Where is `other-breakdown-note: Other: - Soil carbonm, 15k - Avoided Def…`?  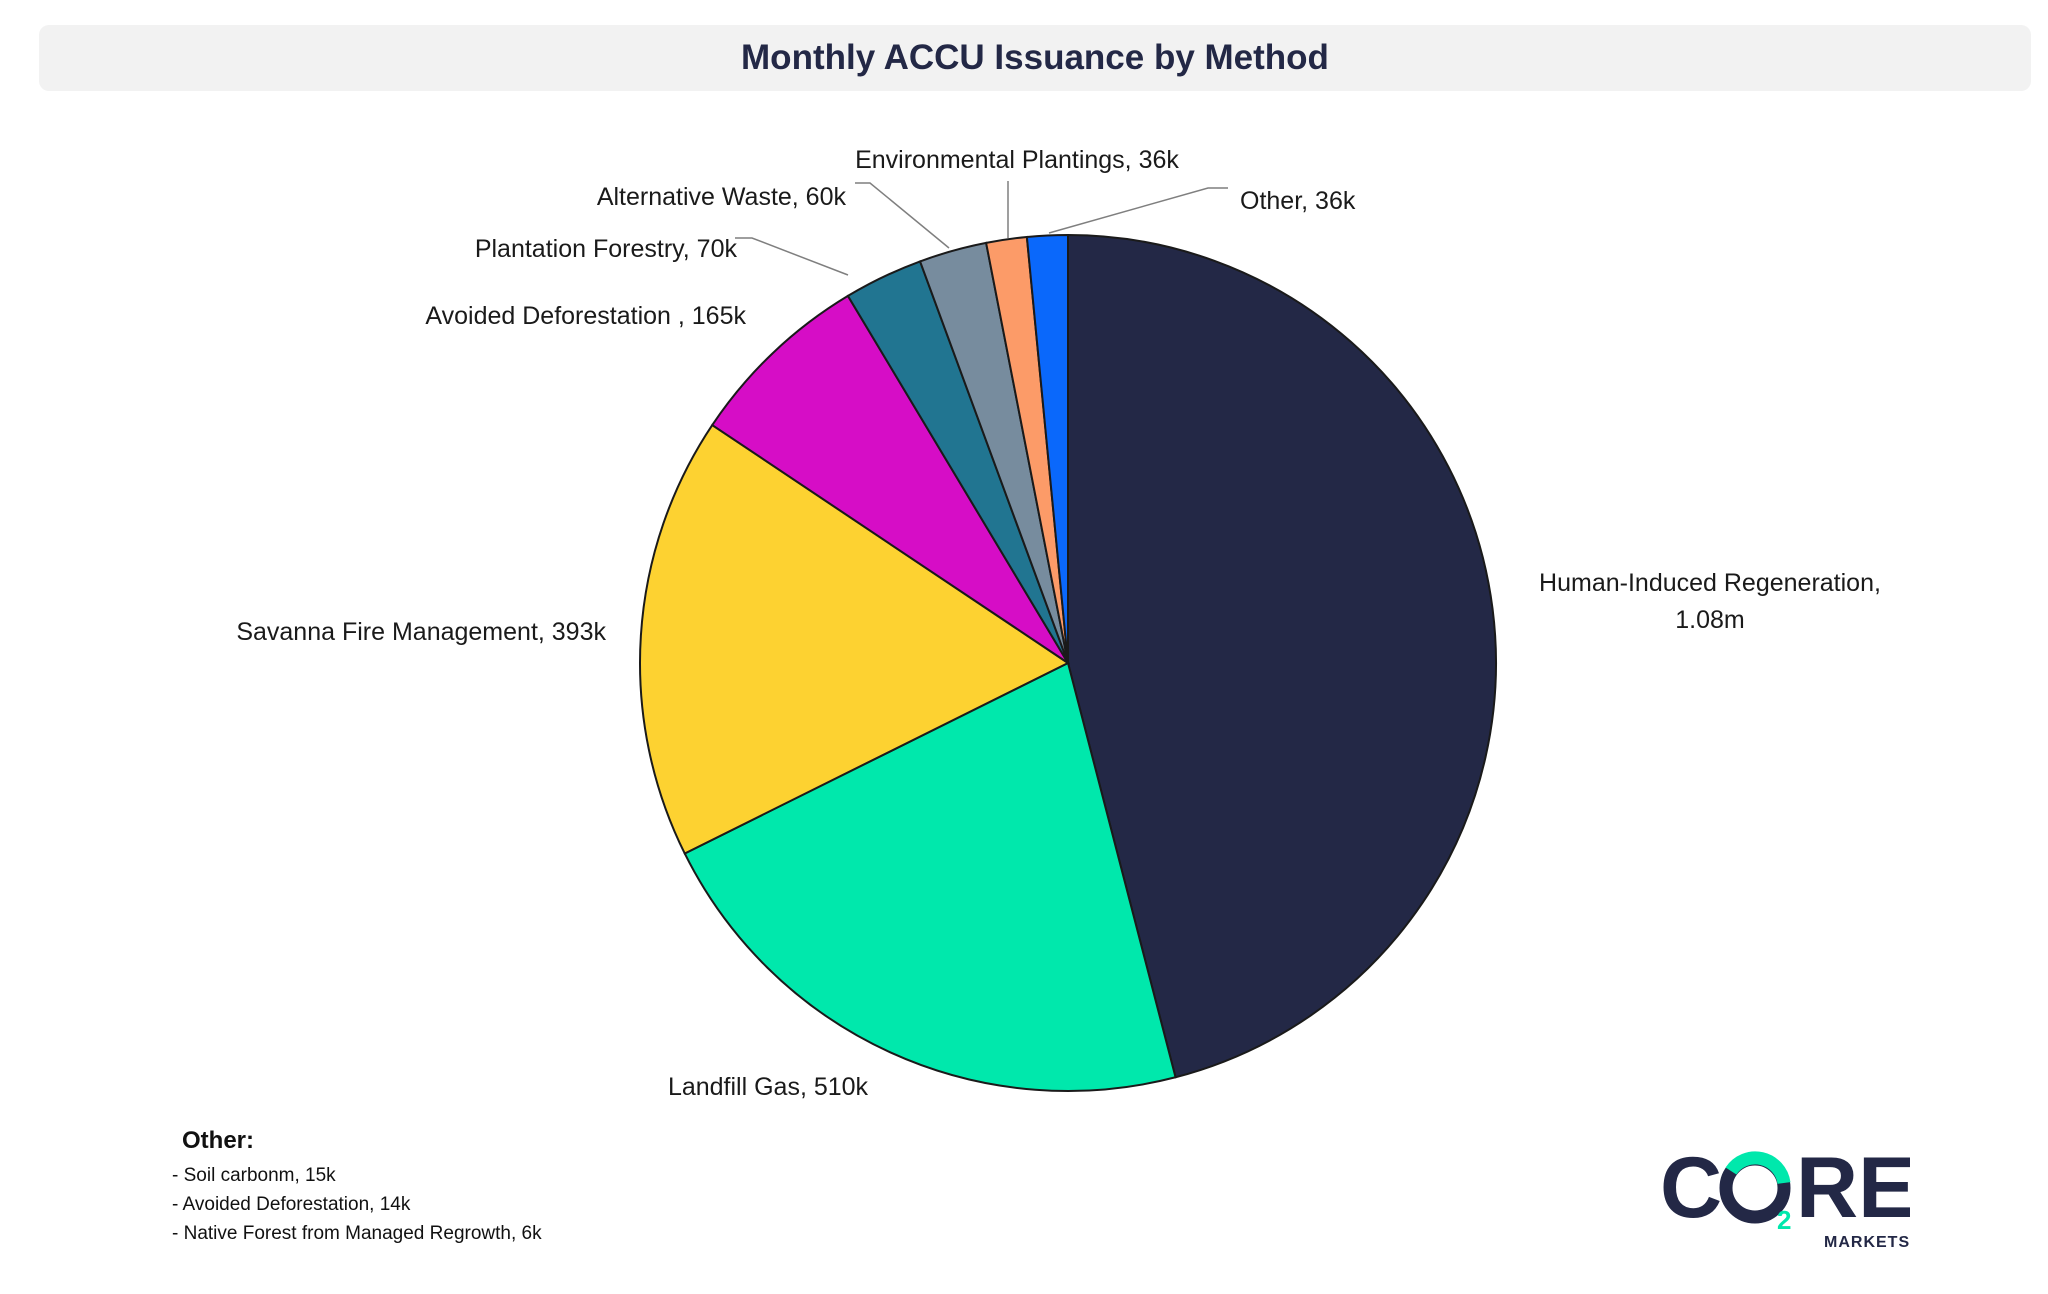
other-breakdown-note: Other: - Soil carbonm, 15k - Avoided Def… is located at coordinates (357, 1187).